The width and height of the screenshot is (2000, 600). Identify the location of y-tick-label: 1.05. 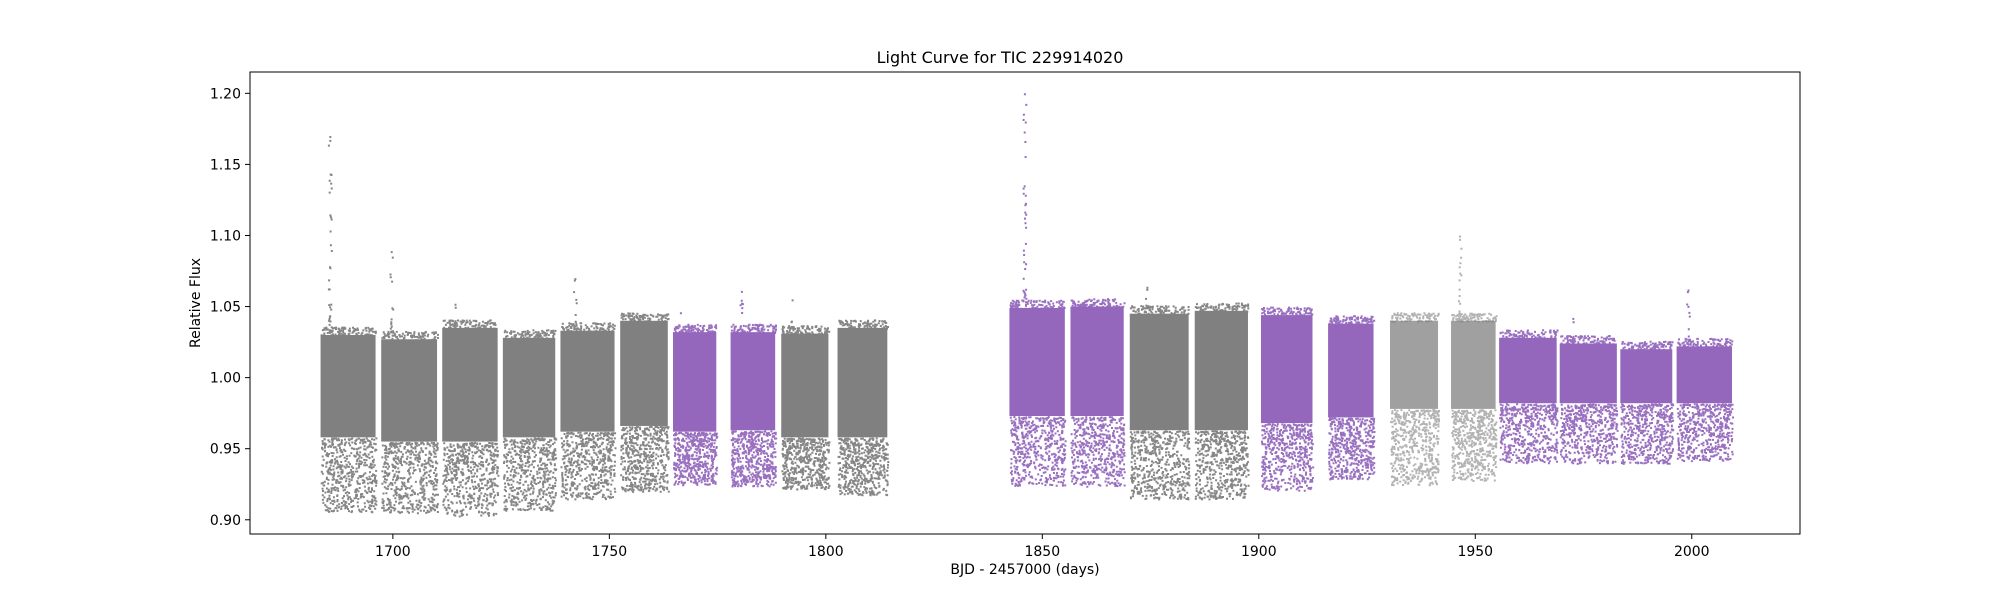
(225, 308).